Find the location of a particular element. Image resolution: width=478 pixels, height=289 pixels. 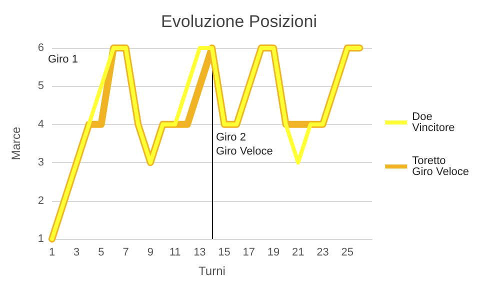

y-axis-title: Marce is located at coordinates (16, 143).